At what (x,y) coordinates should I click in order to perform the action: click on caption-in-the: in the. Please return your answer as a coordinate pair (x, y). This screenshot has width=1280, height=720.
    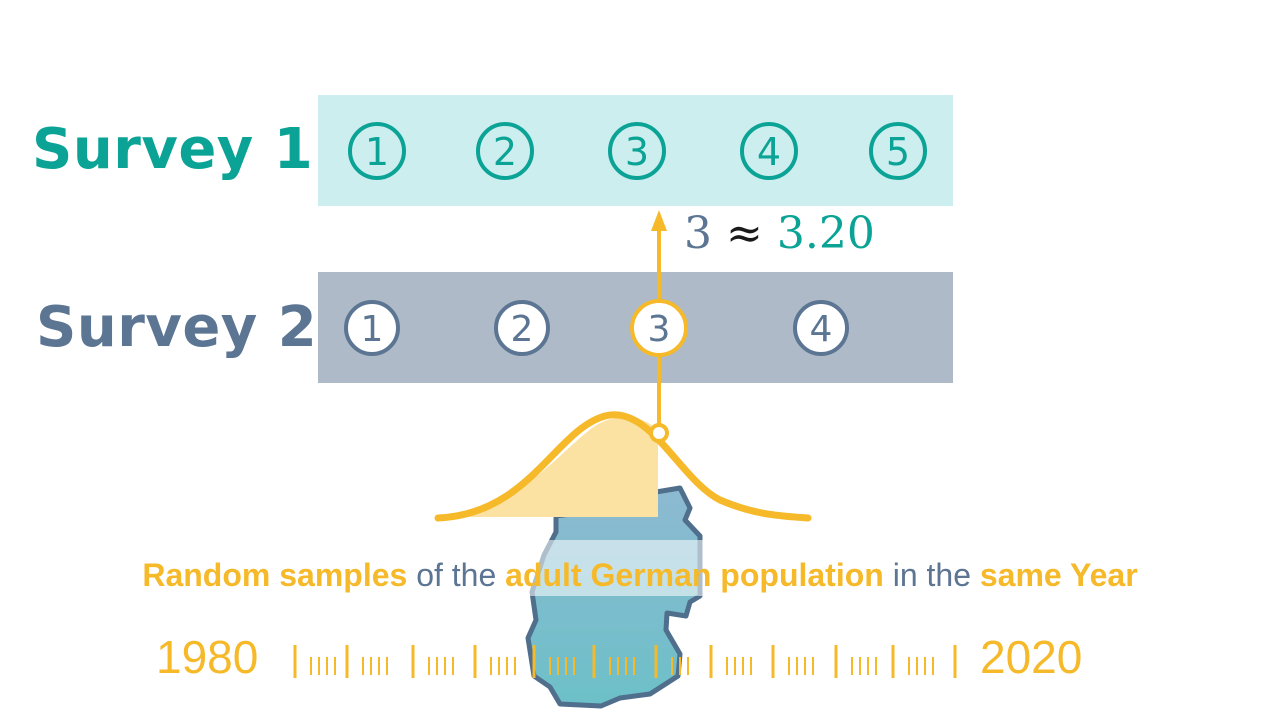
    Looking at the image, I should click on (931, 575).